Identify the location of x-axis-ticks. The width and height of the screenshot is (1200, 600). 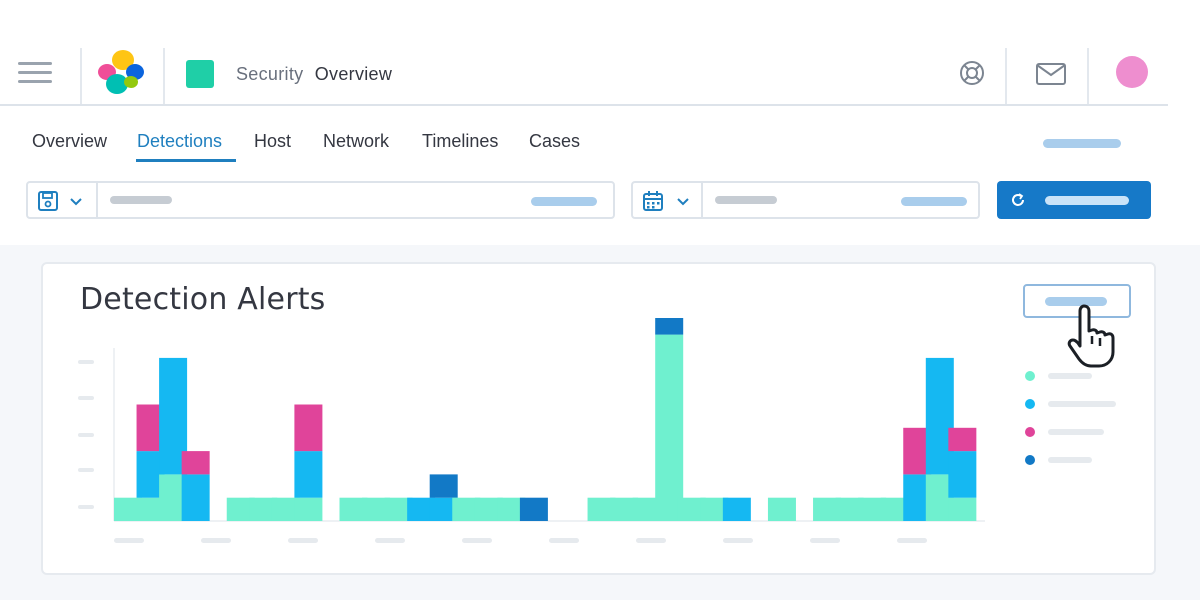
(520, 540).